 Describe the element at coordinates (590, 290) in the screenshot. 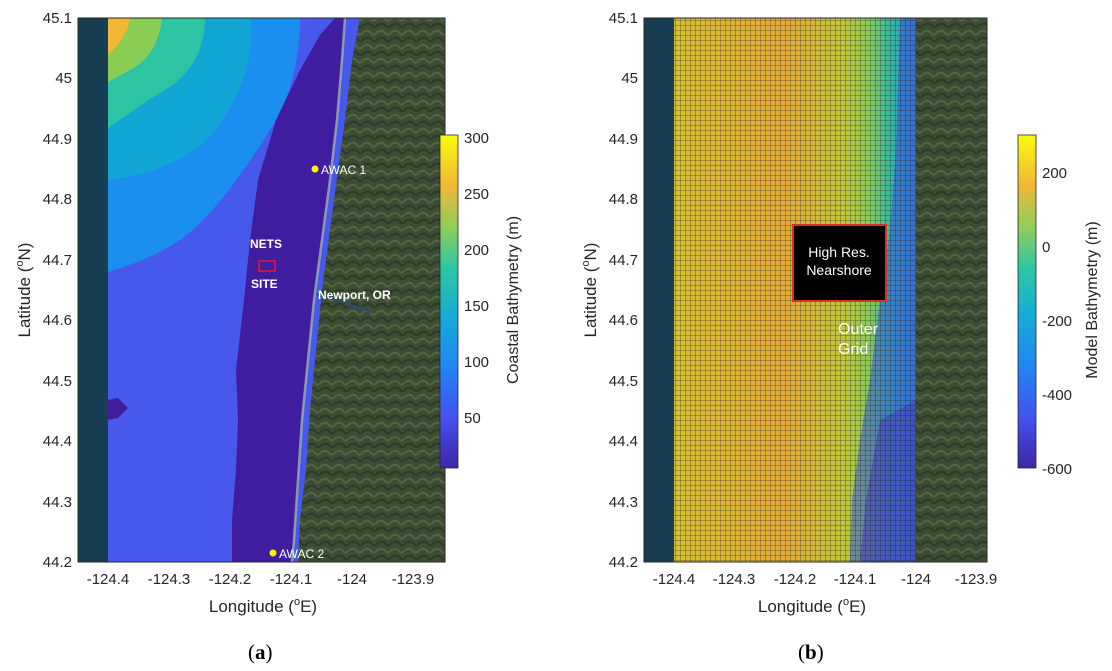

I see `panel-b-ylabel: Latitude (oN)` at that location.